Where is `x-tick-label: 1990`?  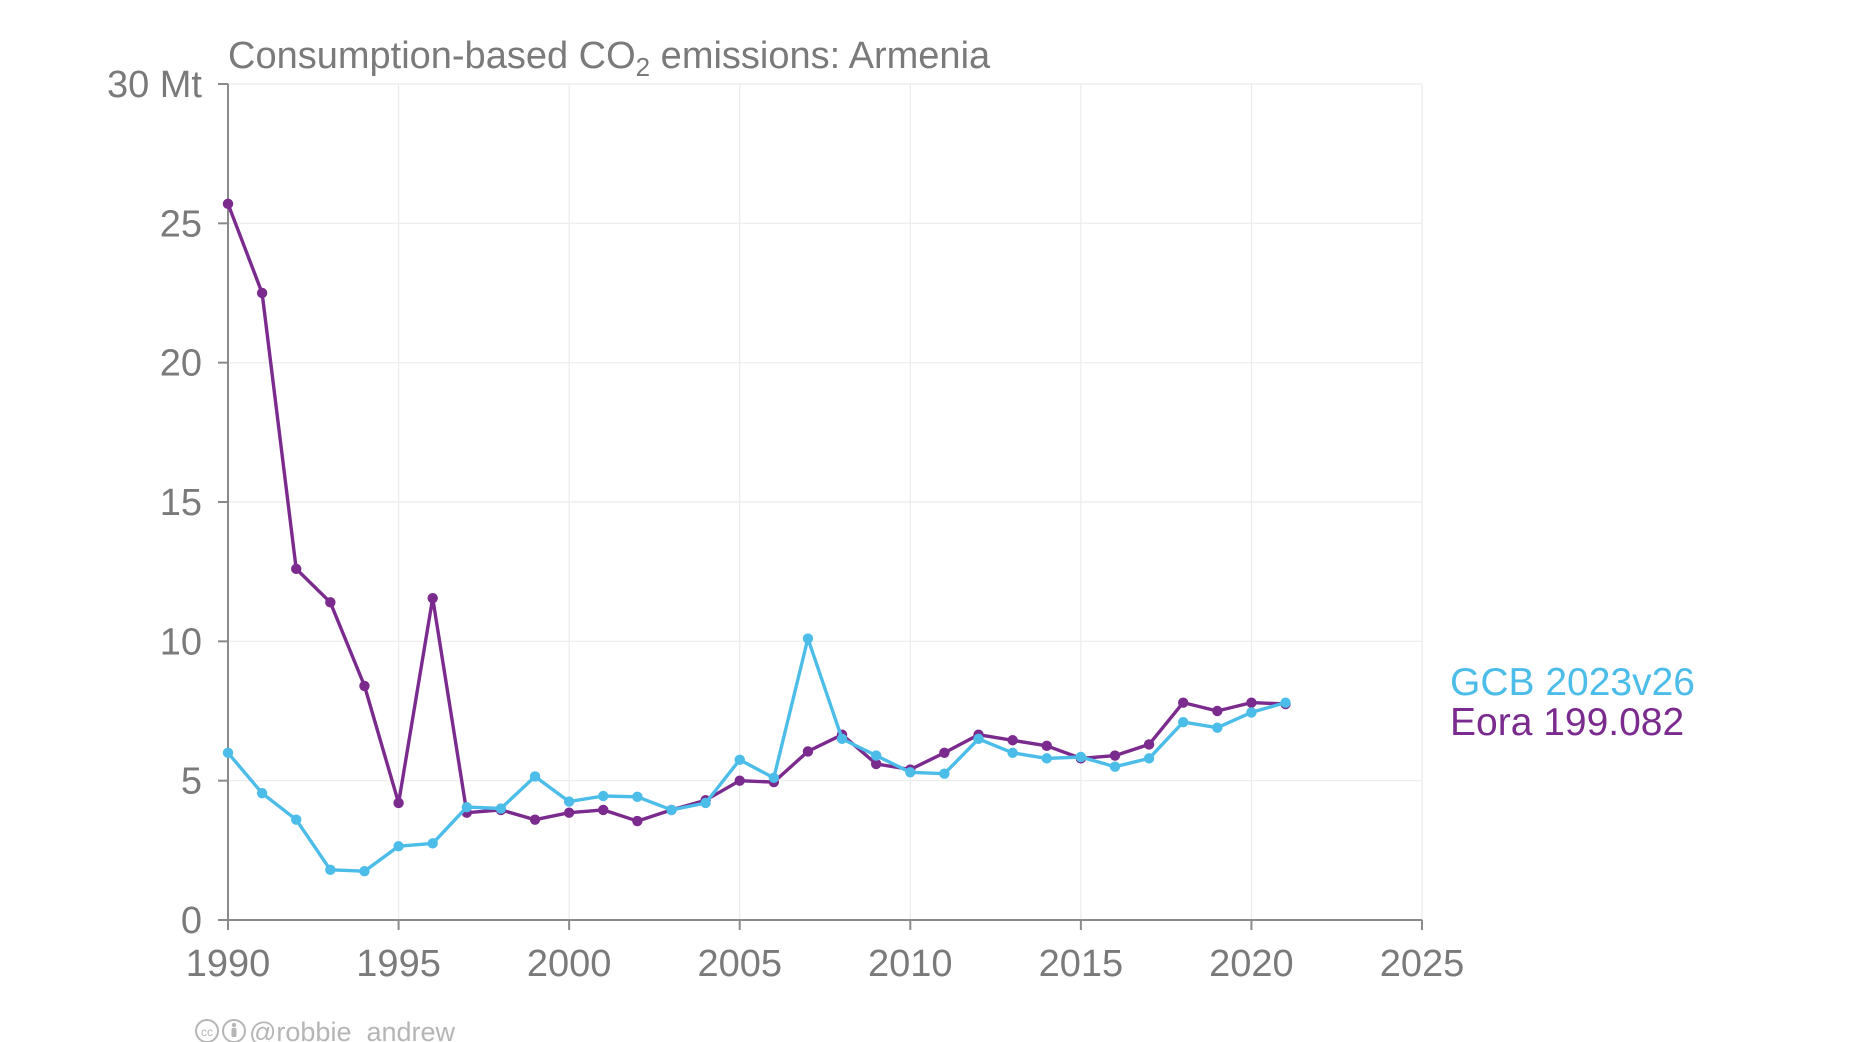
x-tick-label: 1990 is located at coordinates (228, 964).